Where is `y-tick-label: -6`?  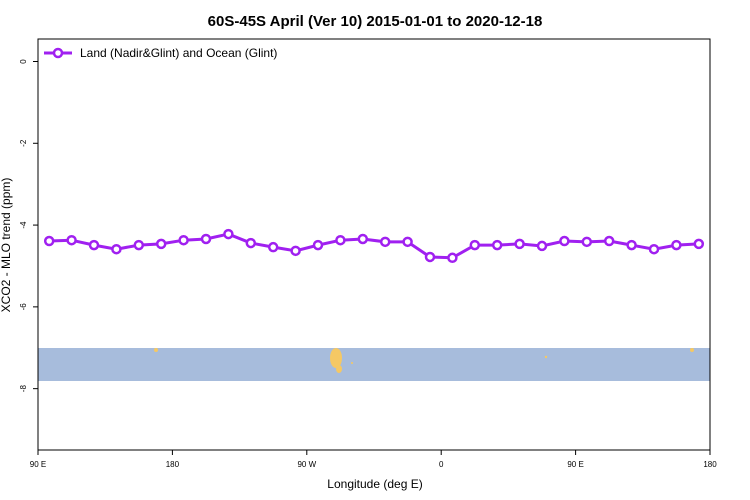 y-tick-label: -6 is located at coordinates (23, 307).